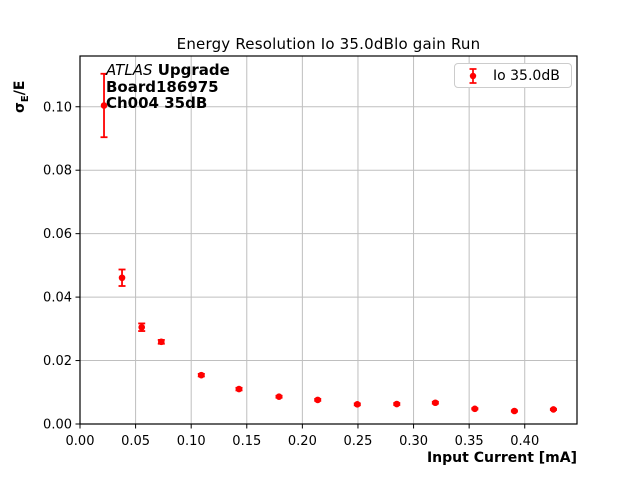 Image resolution: width=640 pixels, height=480 pixels. I want to click on legend-box: Io 35.0dB, so click(513, 75).